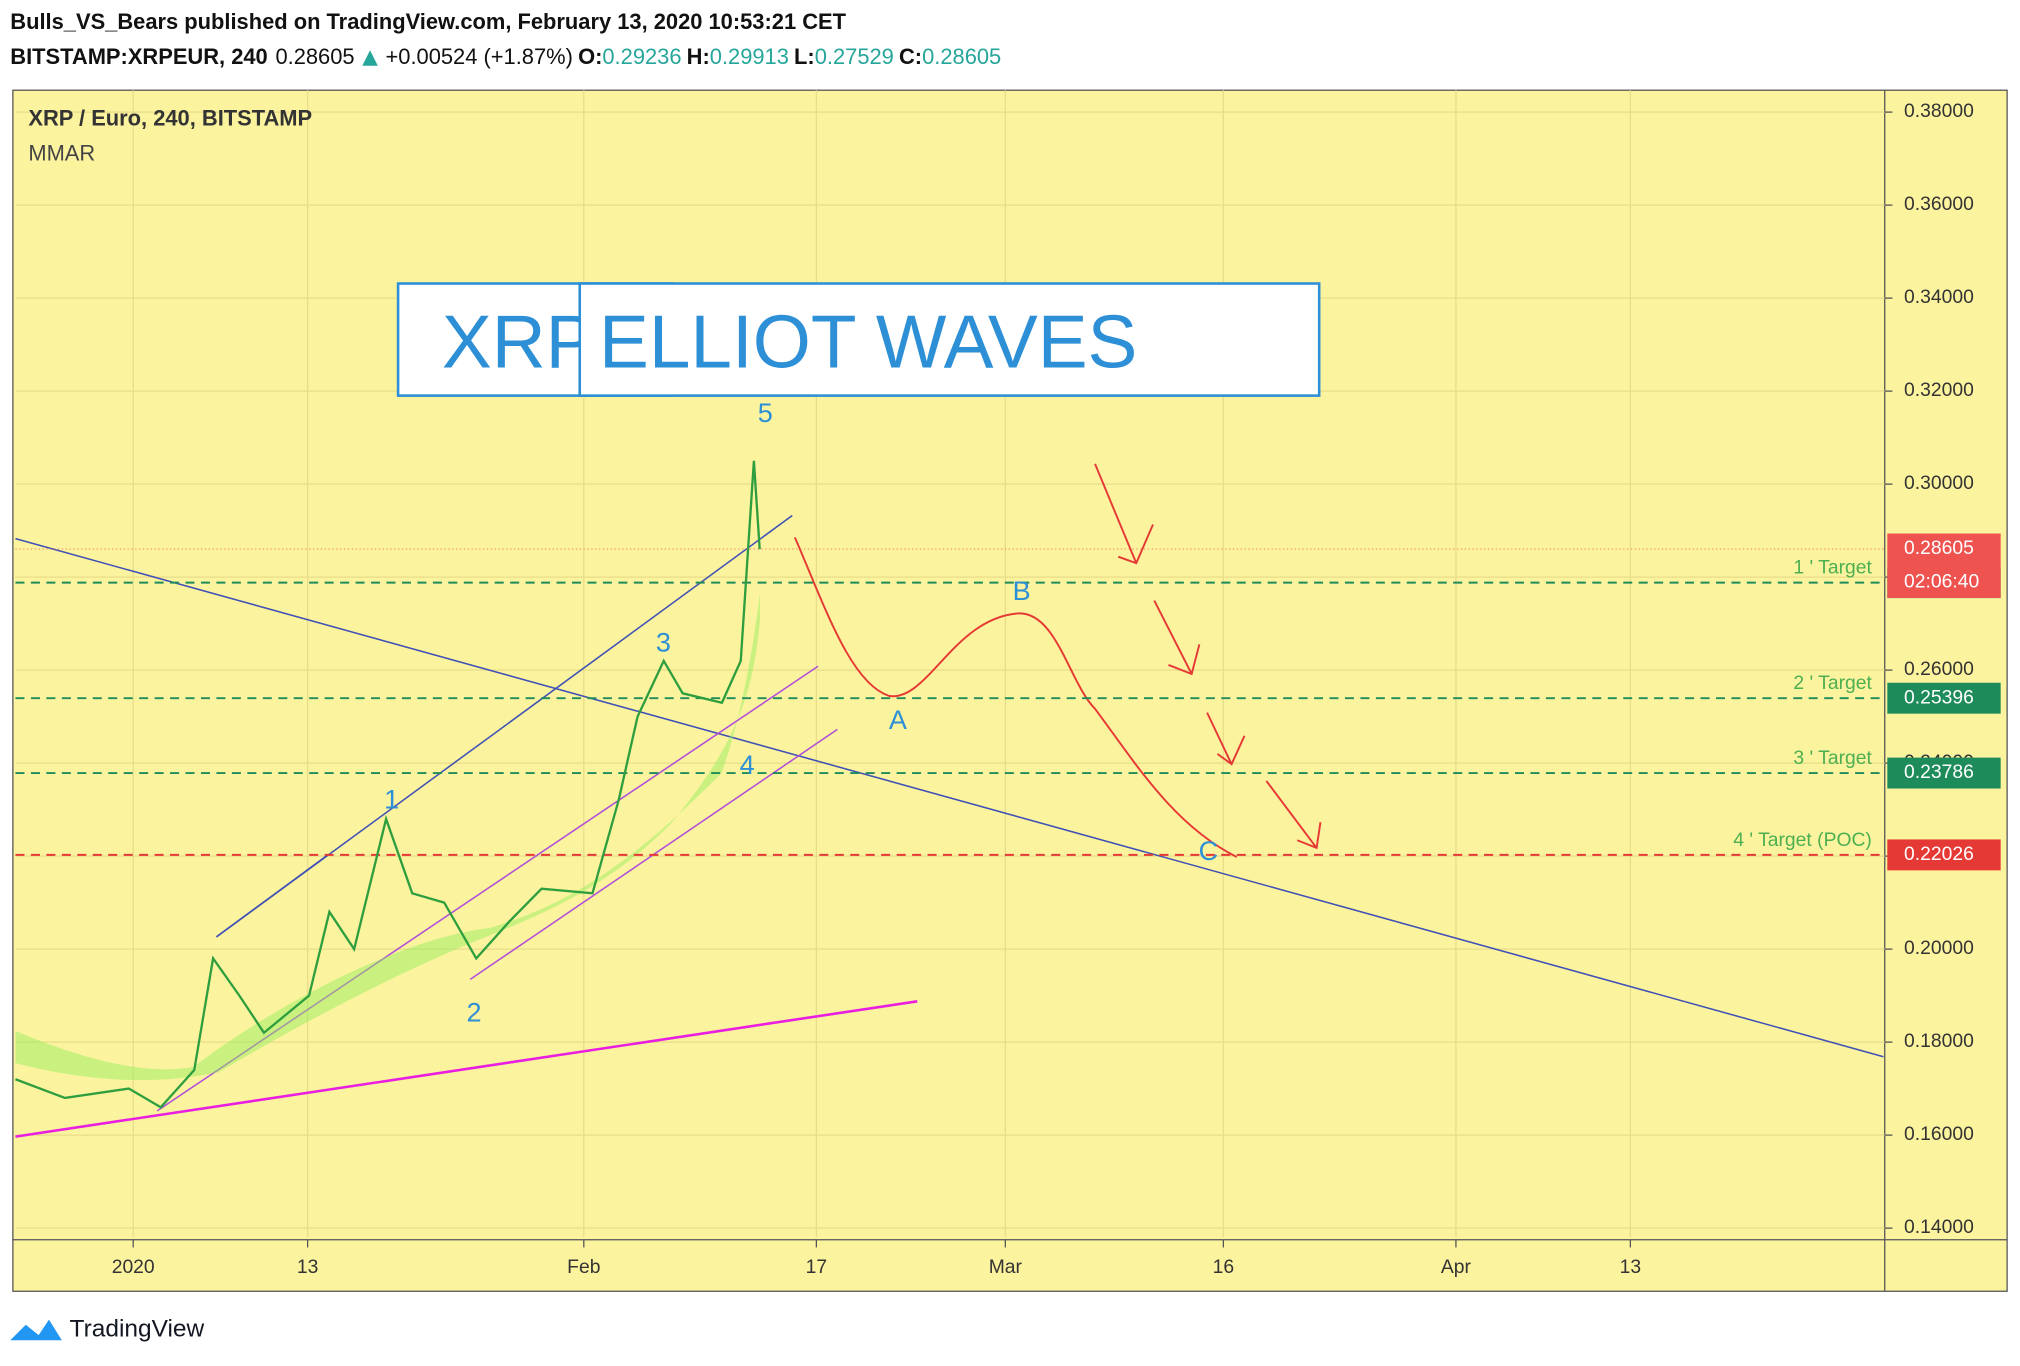 The height and width of the screenshot is (1366, 2020). Describe the element at coordinates (583, 1267) in the screenshot. I see `x-tick-label: Feb` at that location.